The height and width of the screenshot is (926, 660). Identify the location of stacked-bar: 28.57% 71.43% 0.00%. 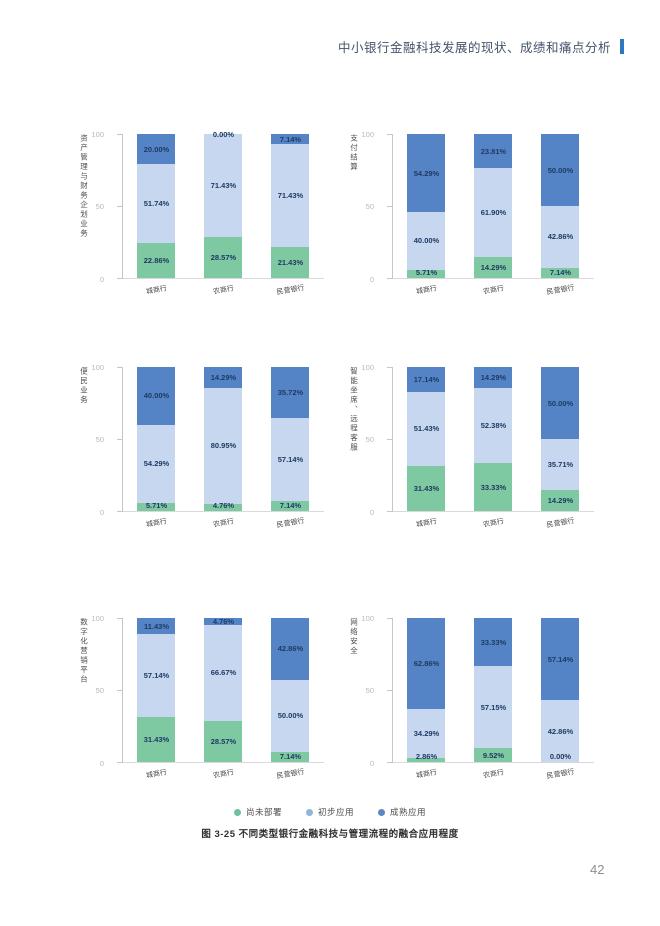
(223, 204).